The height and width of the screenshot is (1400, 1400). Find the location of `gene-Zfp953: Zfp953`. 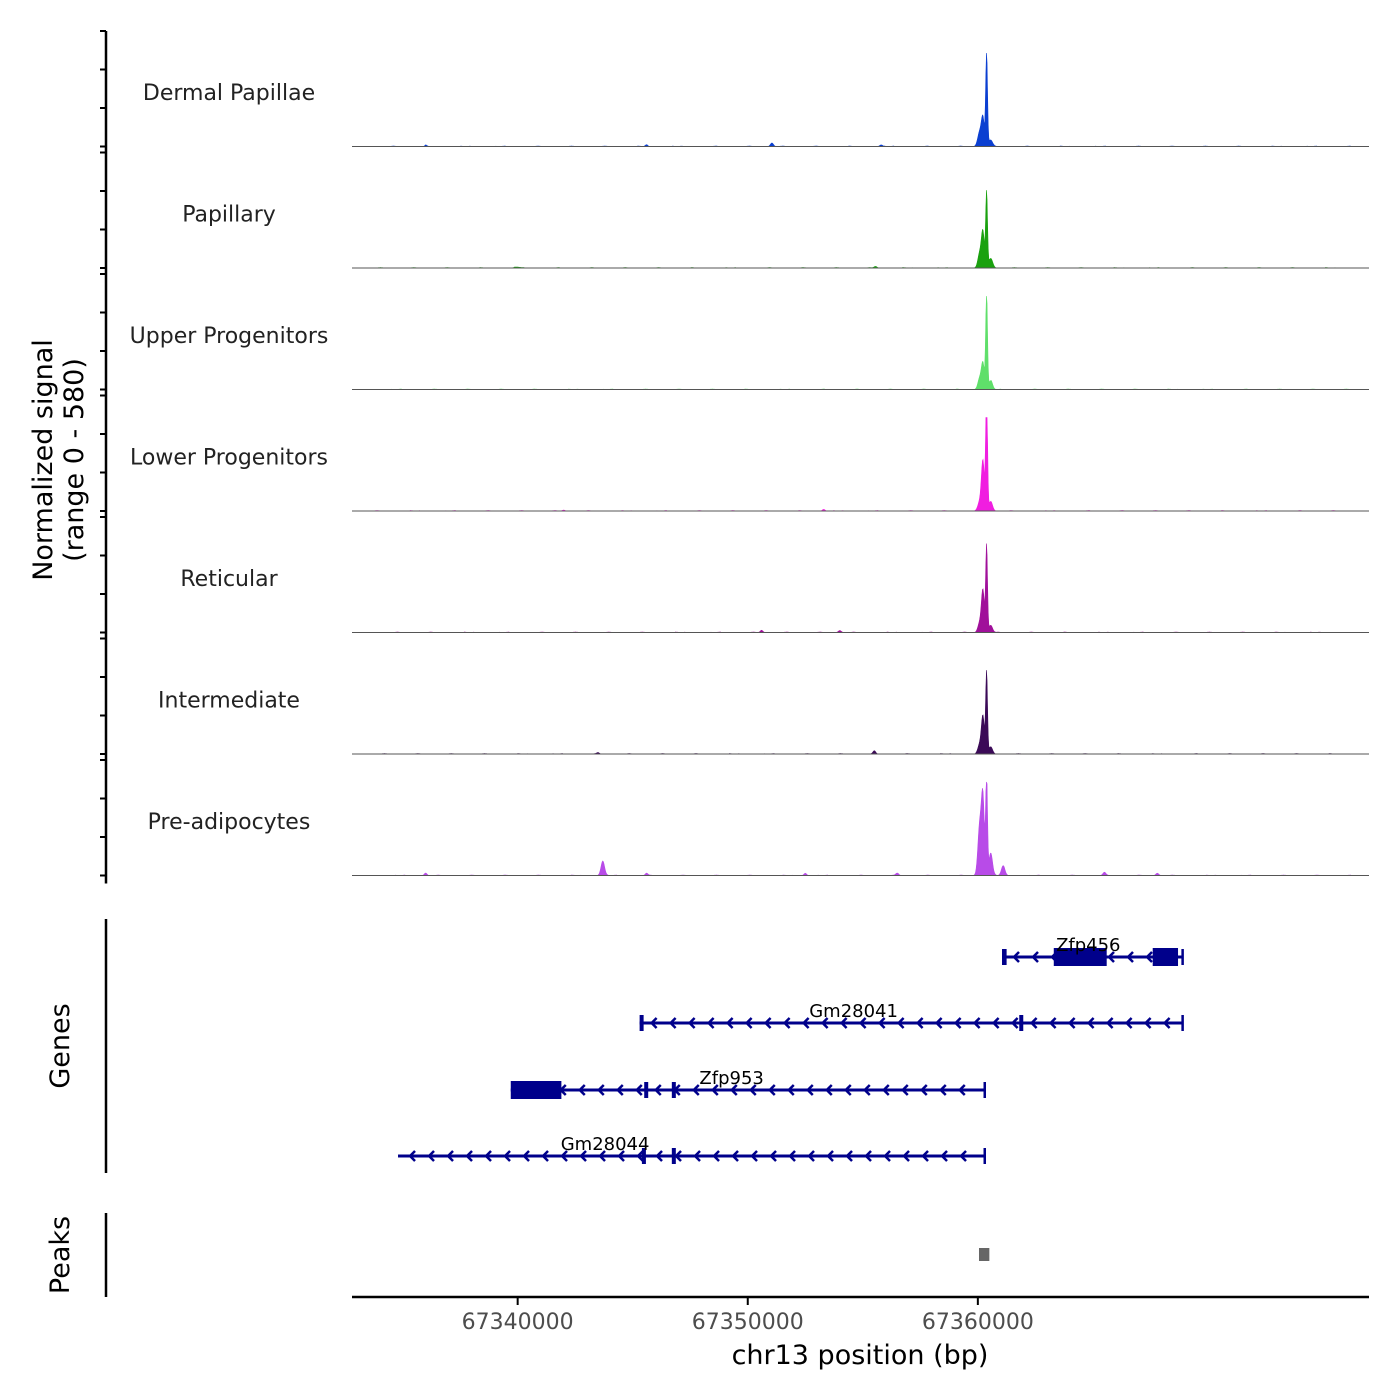

gene-Zfp953: Zfp953 is located at coordinates (748, 1083).